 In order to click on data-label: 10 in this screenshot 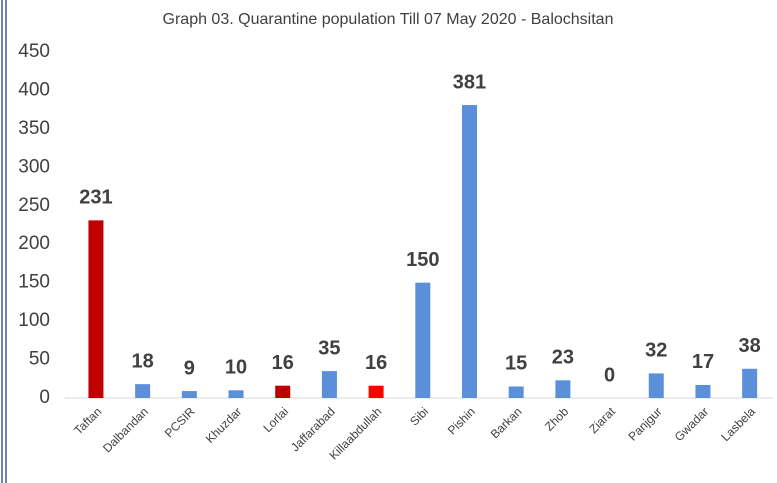, I will do `click(236, 368)`.